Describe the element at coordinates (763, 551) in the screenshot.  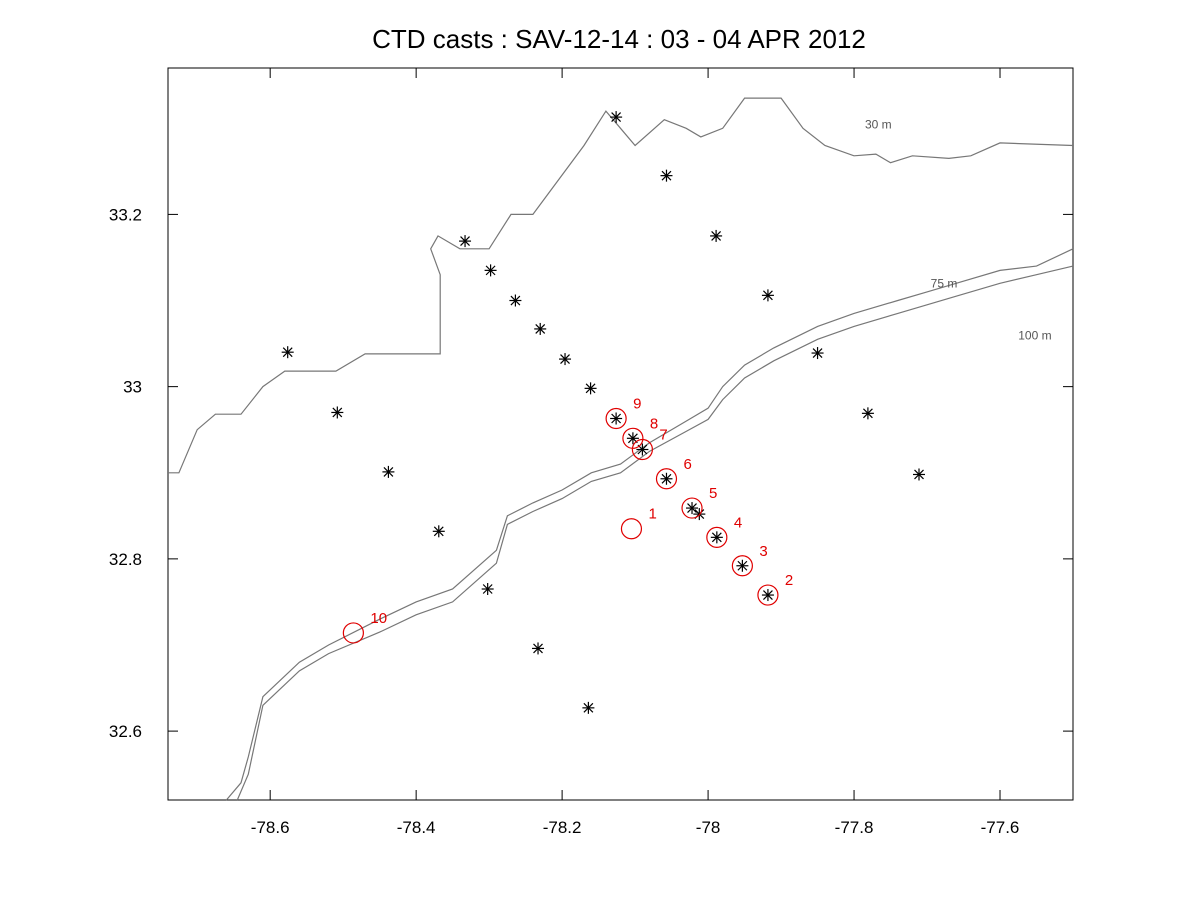
I see `cast-label: 3` at that location.